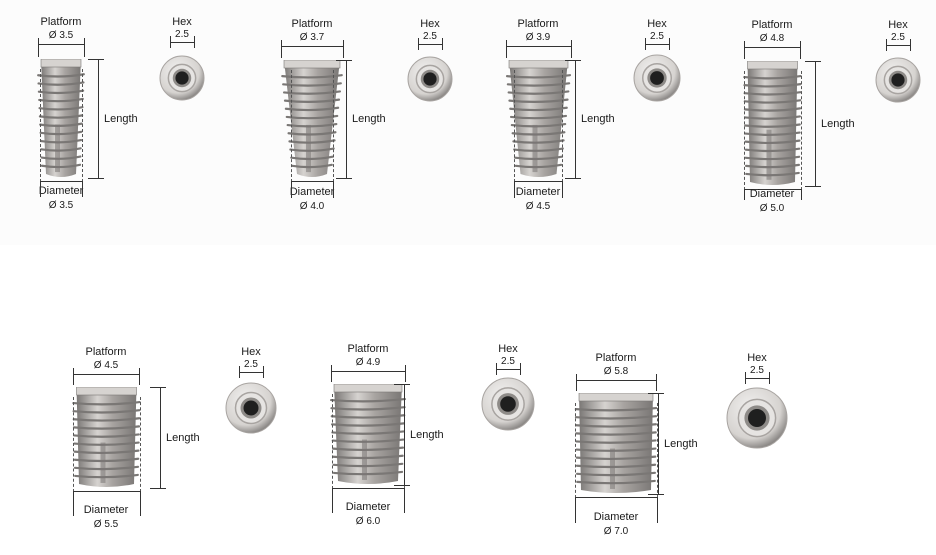  I want to click on platform-value: Ø 3.7, so click(312, 37).